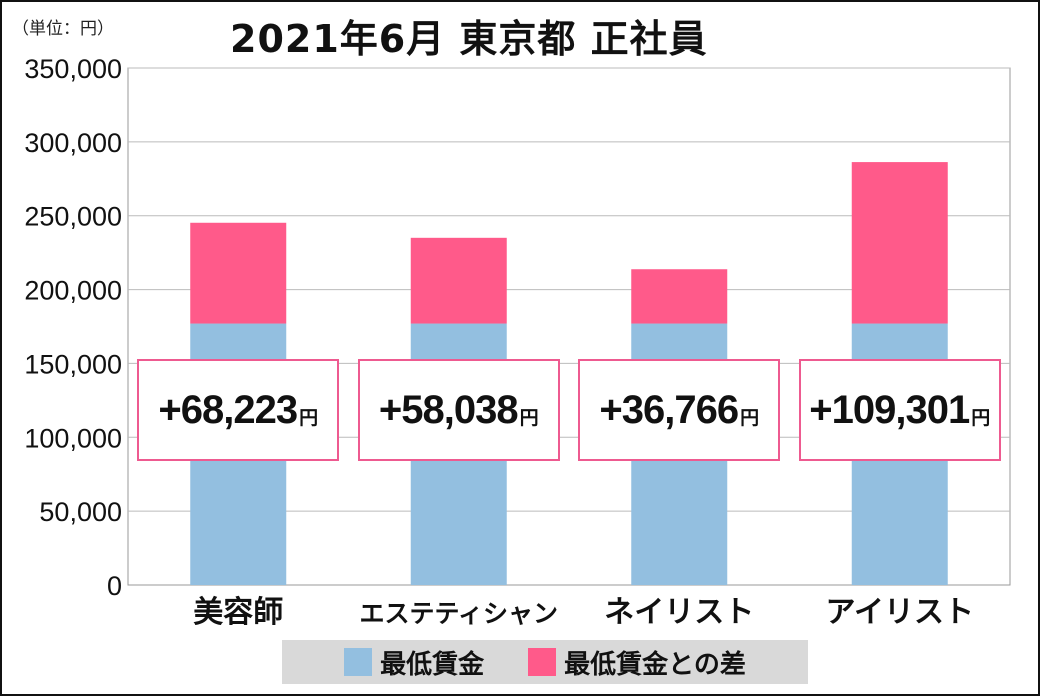 This screenshot has width=1040, height=696. I want to click on x-tick-label: ネイリスト, so click(679, 612).